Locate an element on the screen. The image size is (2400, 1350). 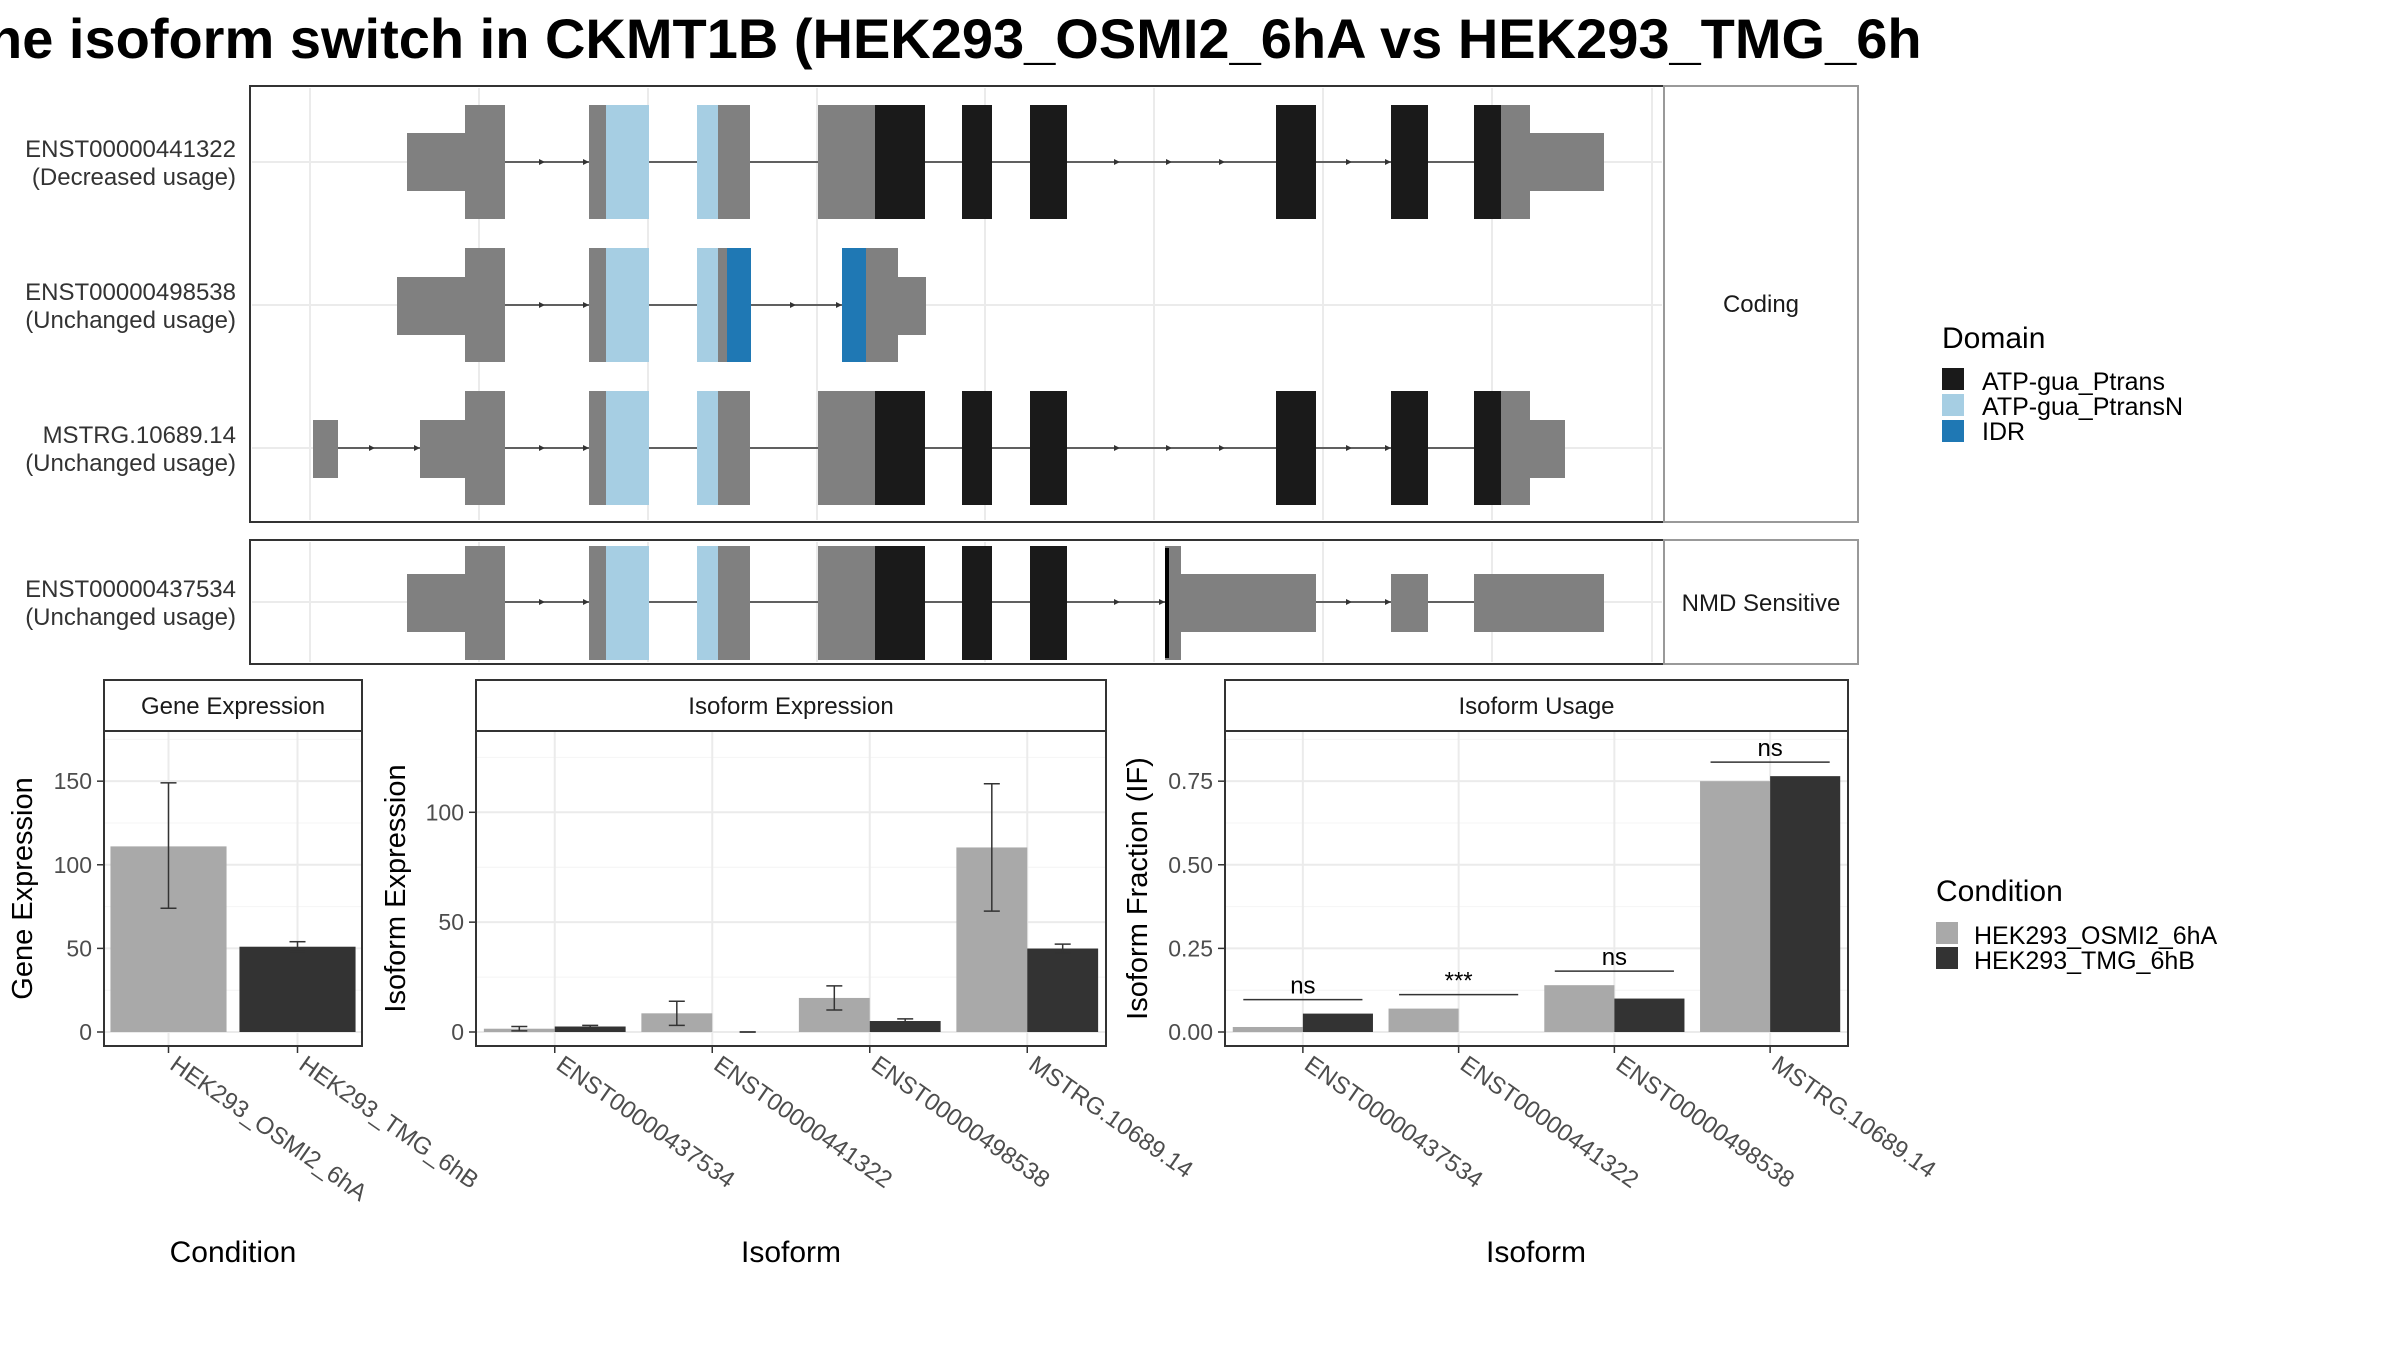
legend-label: IDR is located at coordinates (2003, 432).